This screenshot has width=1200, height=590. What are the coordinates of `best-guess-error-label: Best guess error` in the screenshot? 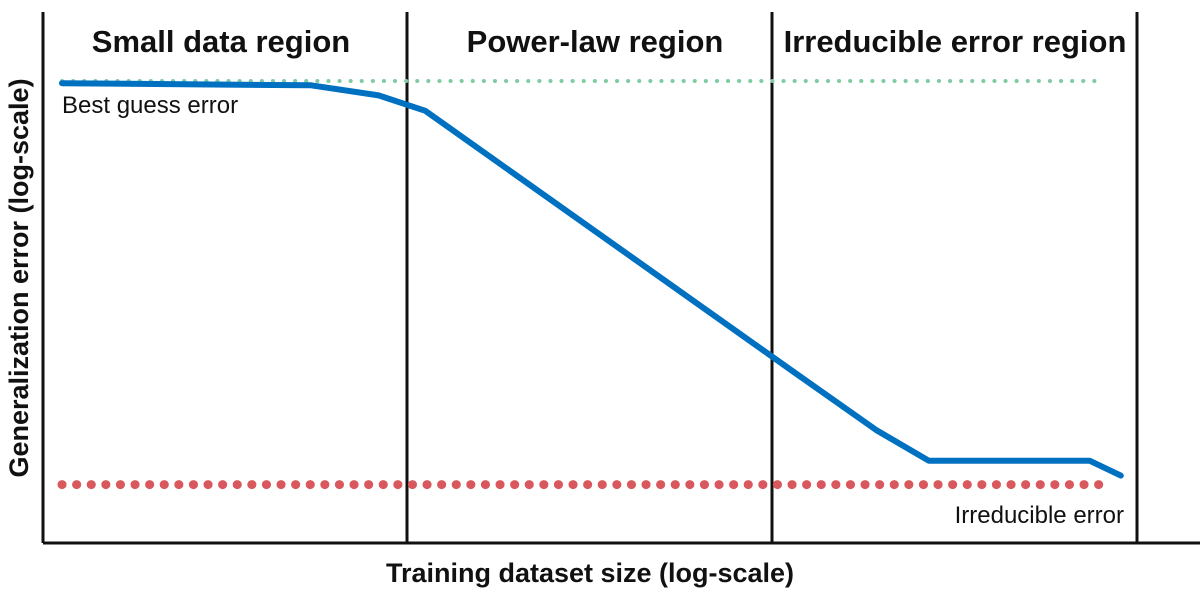 It's located at (150, 105).